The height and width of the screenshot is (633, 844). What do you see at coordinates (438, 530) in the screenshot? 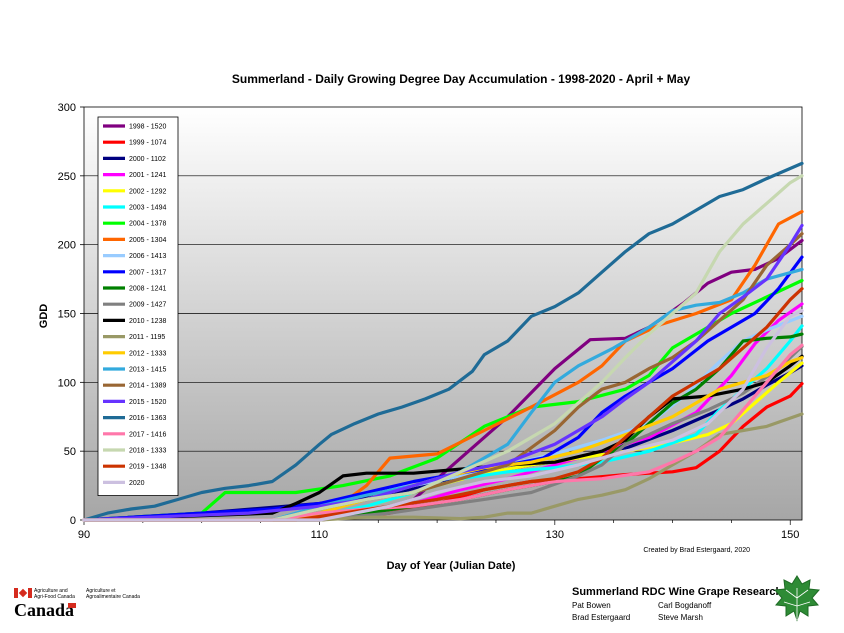
I see `x-axis-ticks: 90 110 130 150` at bounding box center [438, 530].